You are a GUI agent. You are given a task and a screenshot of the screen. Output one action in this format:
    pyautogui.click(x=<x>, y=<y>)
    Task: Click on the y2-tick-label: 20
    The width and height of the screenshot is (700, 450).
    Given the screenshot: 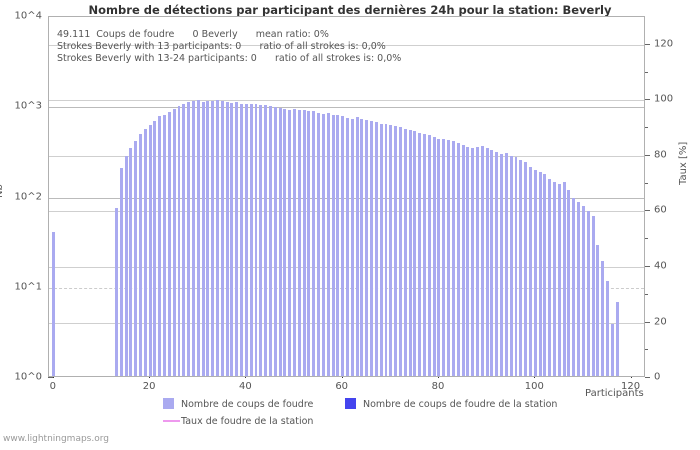 What is the action you would take?
    pyautogui.click(x=660, y=321)
    